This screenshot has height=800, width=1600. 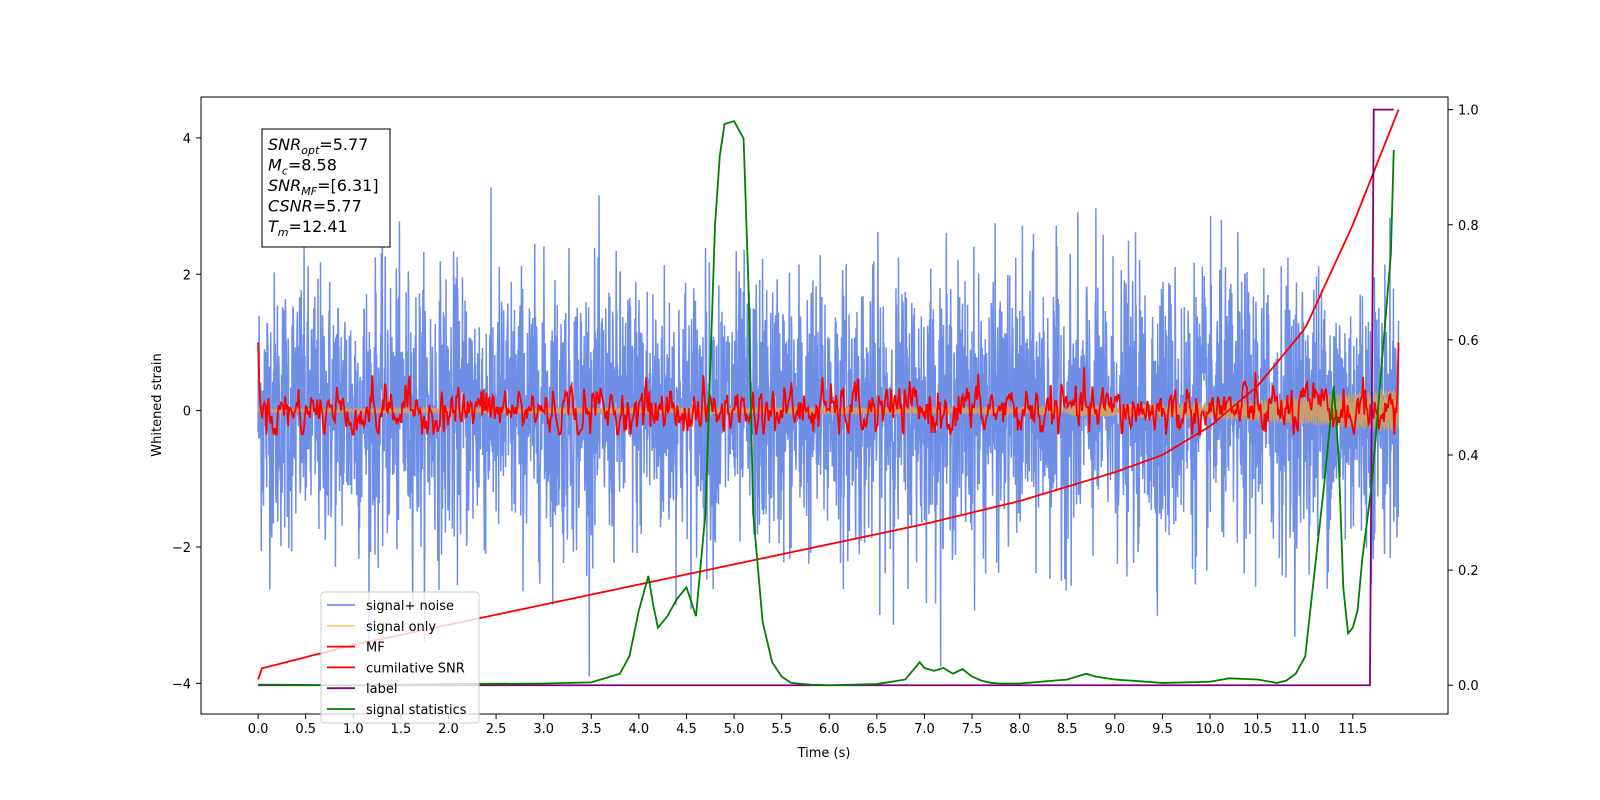 What do you see at coordinates (496, 729) in the screenshot?
I see `x-tick-label: 2.5` at bounding box center [496, 729].